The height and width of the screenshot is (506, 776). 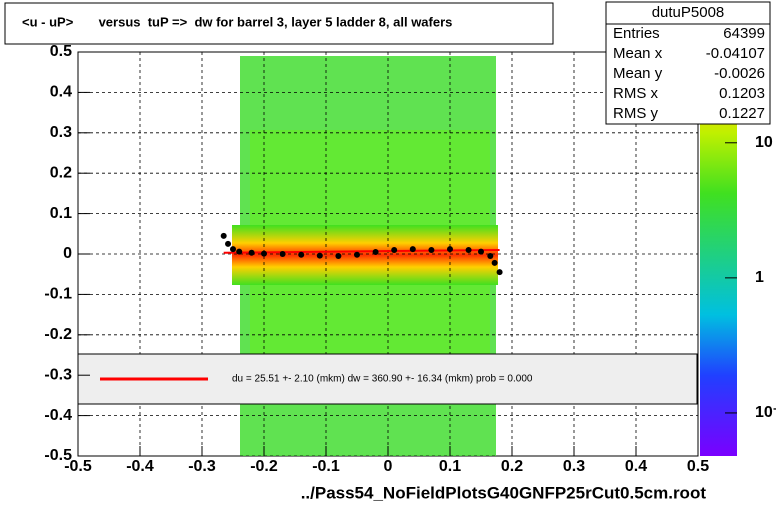 What do you see at coordinates (61, 213) in the screenshot?
I see `y-tick-label: 0.1` at bounding box center [61, 213].